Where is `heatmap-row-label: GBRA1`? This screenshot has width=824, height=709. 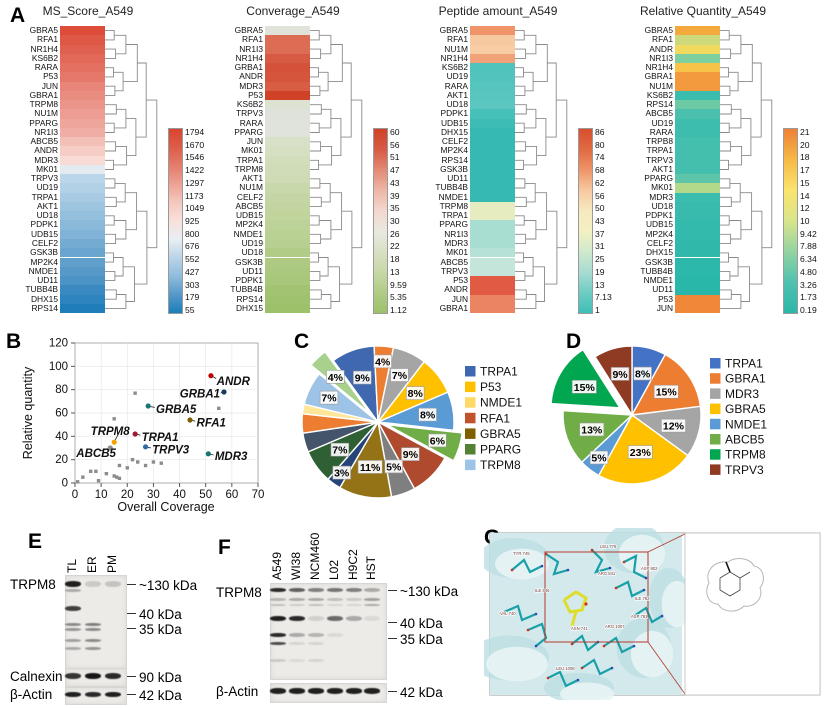
heatmap-row-label: GBRA1 is located at coordinates (658, 76).